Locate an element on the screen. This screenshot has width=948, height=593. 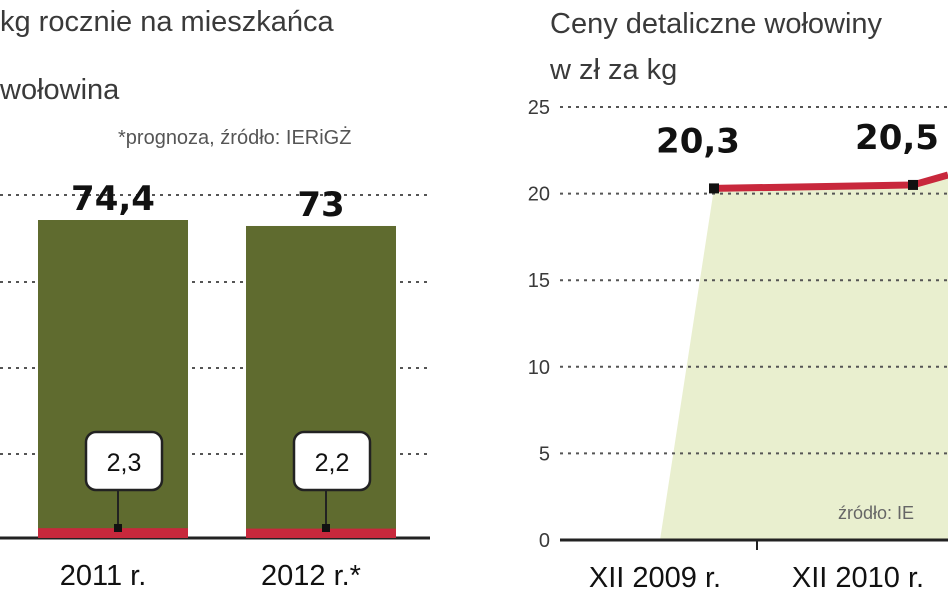
callout-value: 2,2 is located at coordinates (332, 463).